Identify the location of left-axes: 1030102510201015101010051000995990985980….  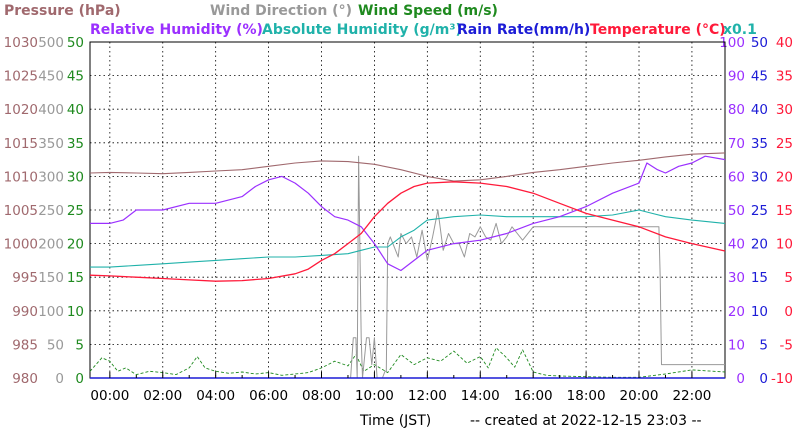
(44, 211).